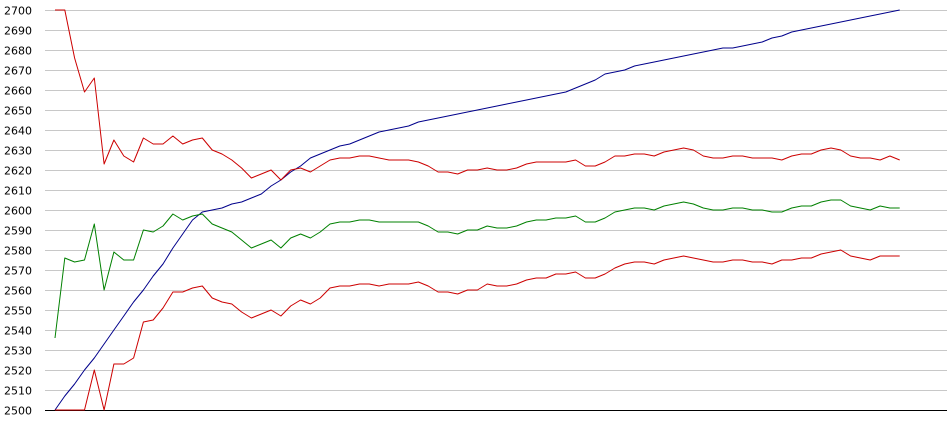 Image resolution: width=950 pixels, height=435 pixels. Describe the element at coordinates (18, 251) in the screenshot. I see `y-tick-label: 2580` at that location.